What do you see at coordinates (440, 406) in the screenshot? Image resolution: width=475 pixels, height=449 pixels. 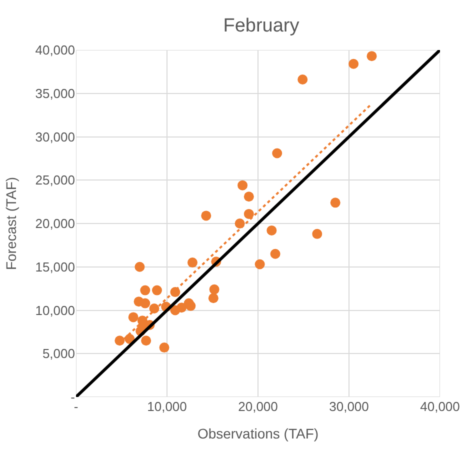 I see `x-tick-label: 40,000` at bounding box center [440, 406].